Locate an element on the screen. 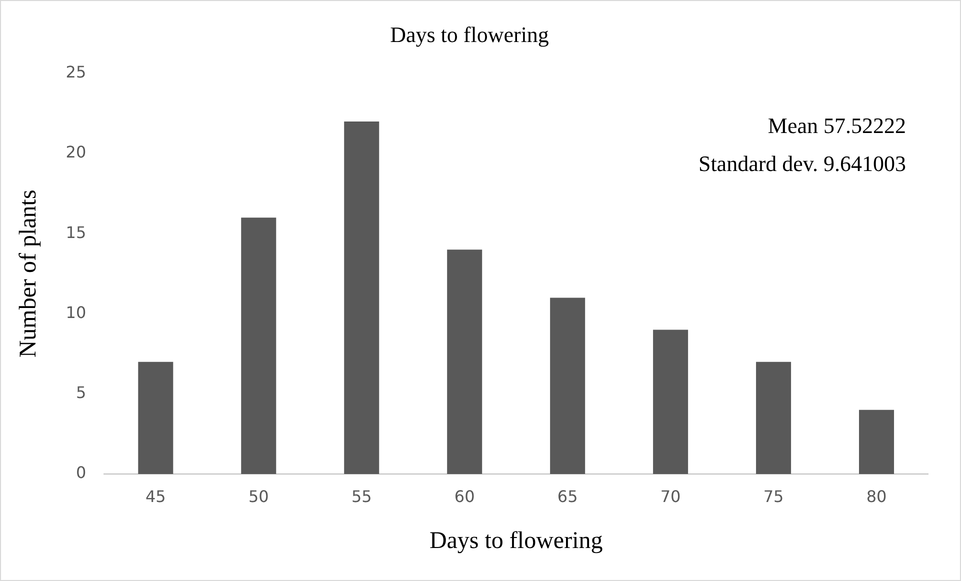  x-tick-label: 80 is located at coordinates (876, 496).